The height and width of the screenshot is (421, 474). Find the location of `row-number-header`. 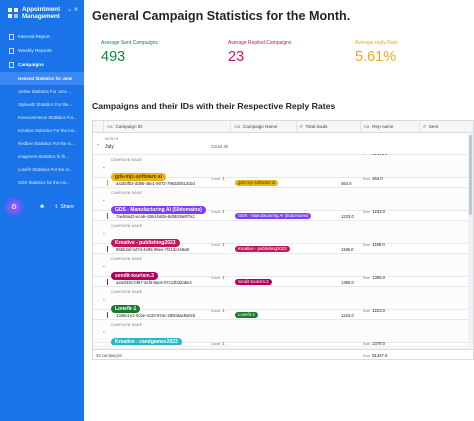

row-number-header is located at coordinates (98, 127).